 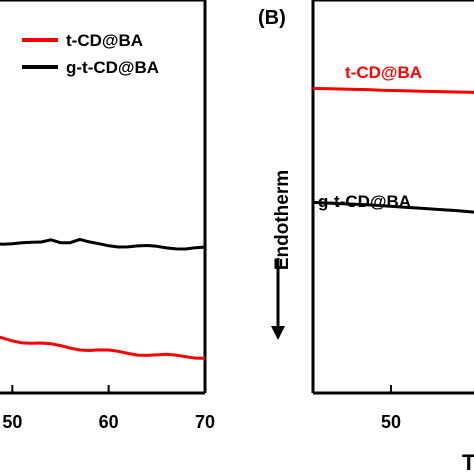 What do you see at coordinates (468, 462) in the screenshot?
I see `panel-b-x-axis-label: T` at bounding box center [468, 462].